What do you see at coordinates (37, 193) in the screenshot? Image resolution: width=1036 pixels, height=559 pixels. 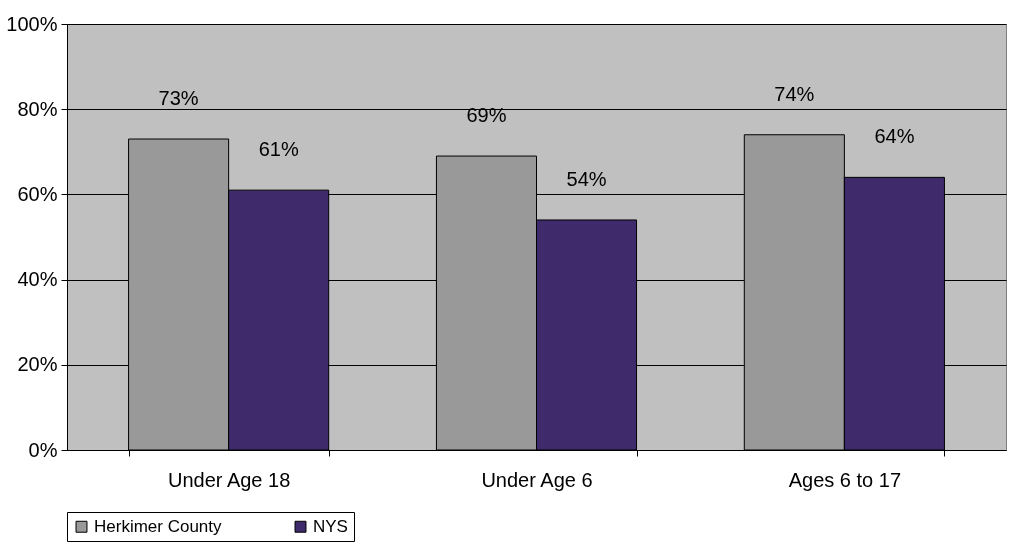 I see `y-tick-label: 60%` at bounding box center [37, 193].